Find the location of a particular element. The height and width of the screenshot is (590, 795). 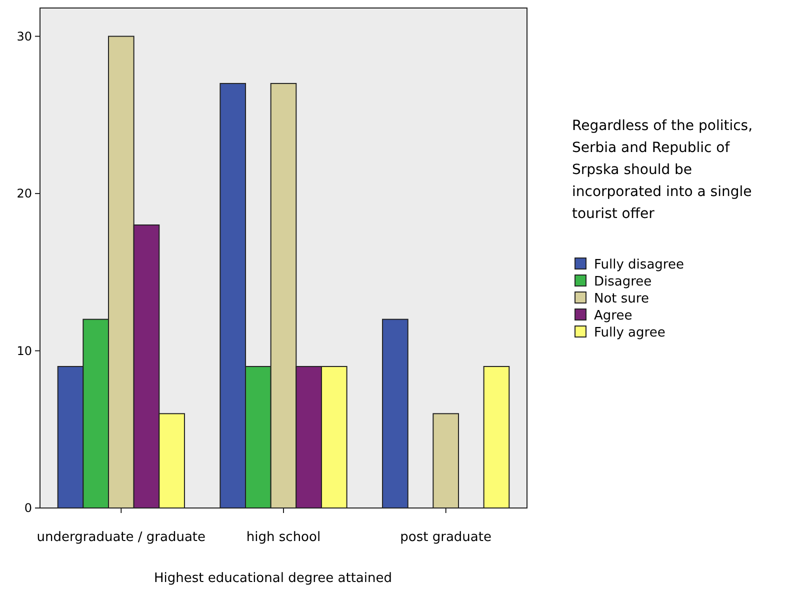

y-tick-label: 0 is located at coordinates (28, 508).